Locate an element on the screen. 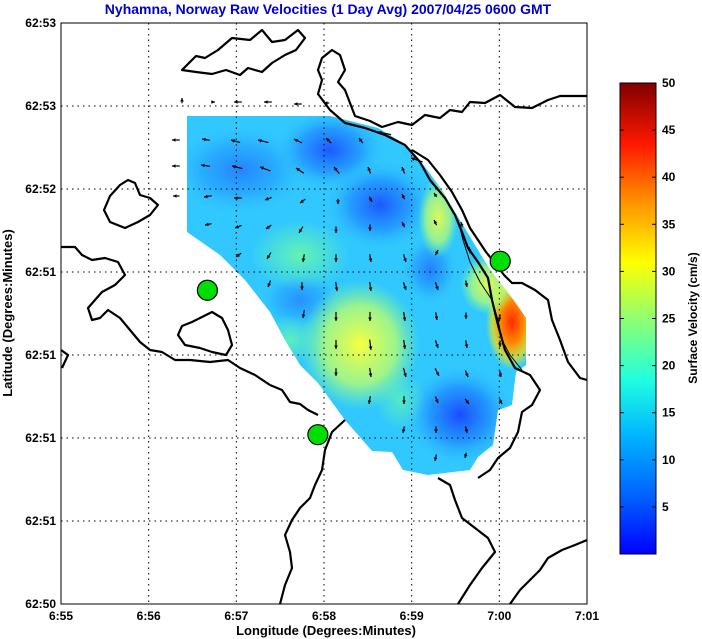 The width and height of the screenshot is (702, 639). x-tick-labels: 6:55 6:56 6:57 6:58 6:59 7:00 7:01 is located at coordinates (324, 616).